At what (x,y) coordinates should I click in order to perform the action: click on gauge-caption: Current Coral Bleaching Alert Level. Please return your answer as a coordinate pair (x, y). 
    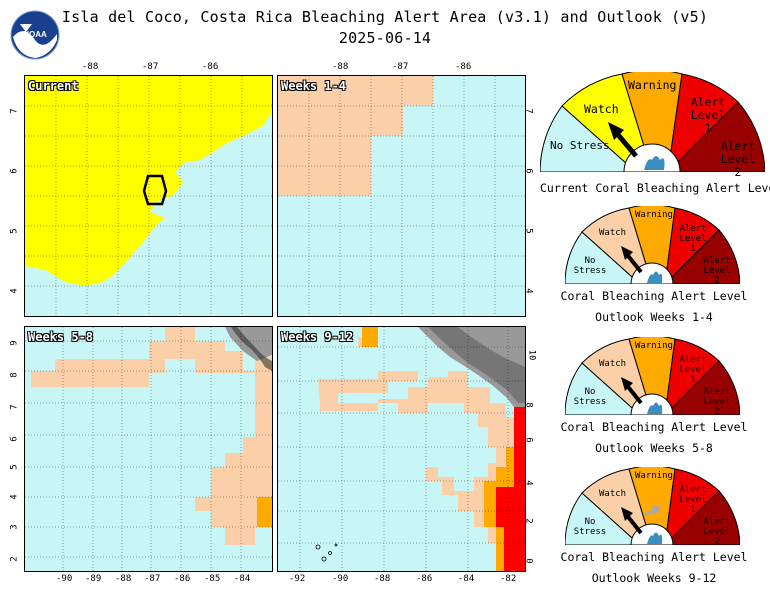
    Looking at the image, I should click on (655, 188).